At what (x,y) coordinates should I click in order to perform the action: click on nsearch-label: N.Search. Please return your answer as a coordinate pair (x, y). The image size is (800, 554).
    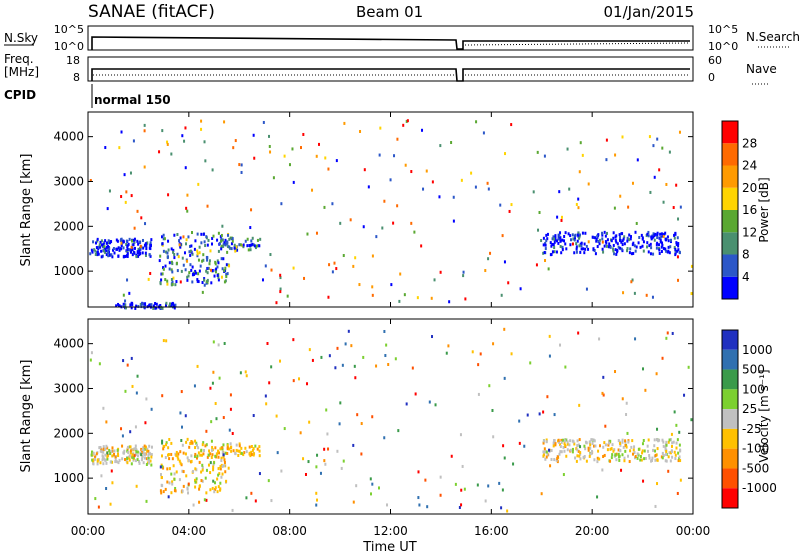
    Looking at the image, I should click on (773, 37).